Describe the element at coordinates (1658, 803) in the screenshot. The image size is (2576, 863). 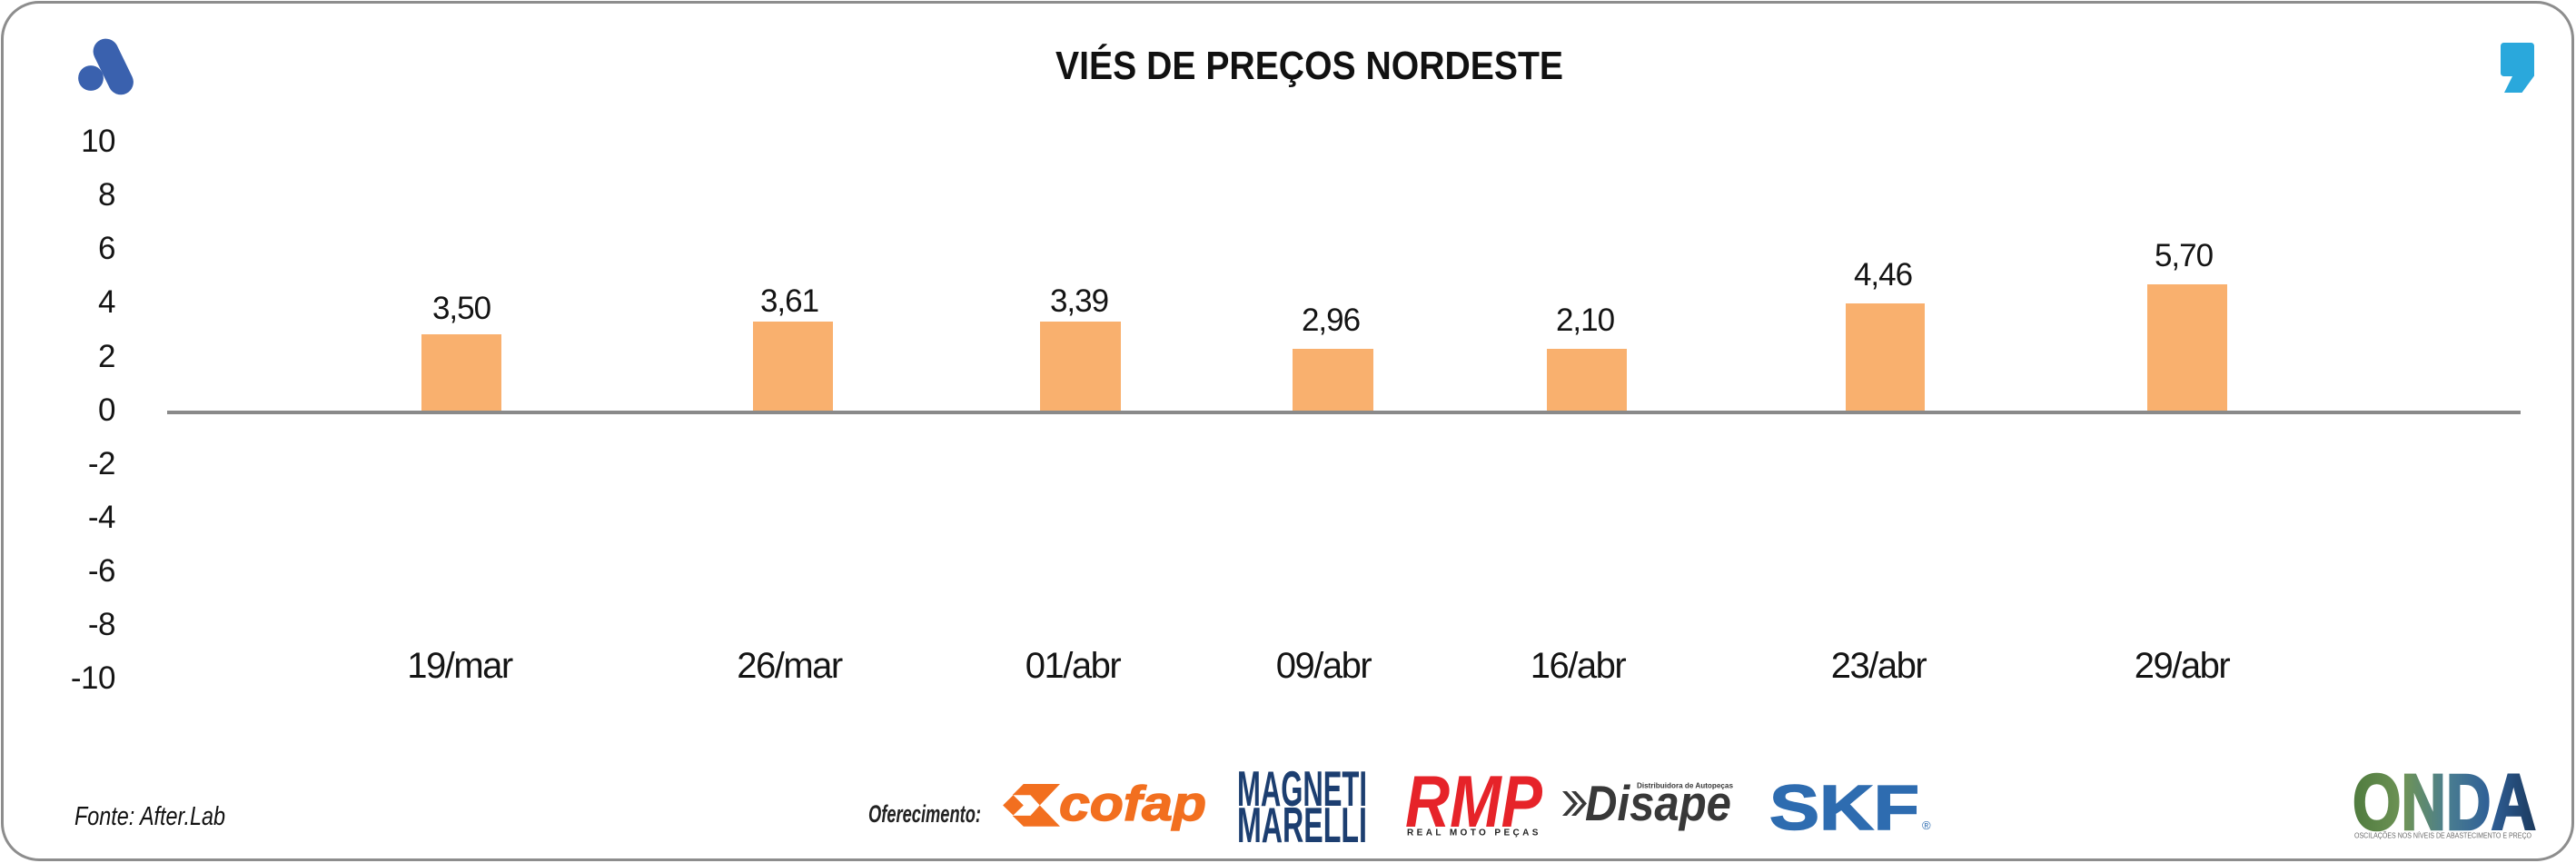
I see `svg-text: Disape` at that location.